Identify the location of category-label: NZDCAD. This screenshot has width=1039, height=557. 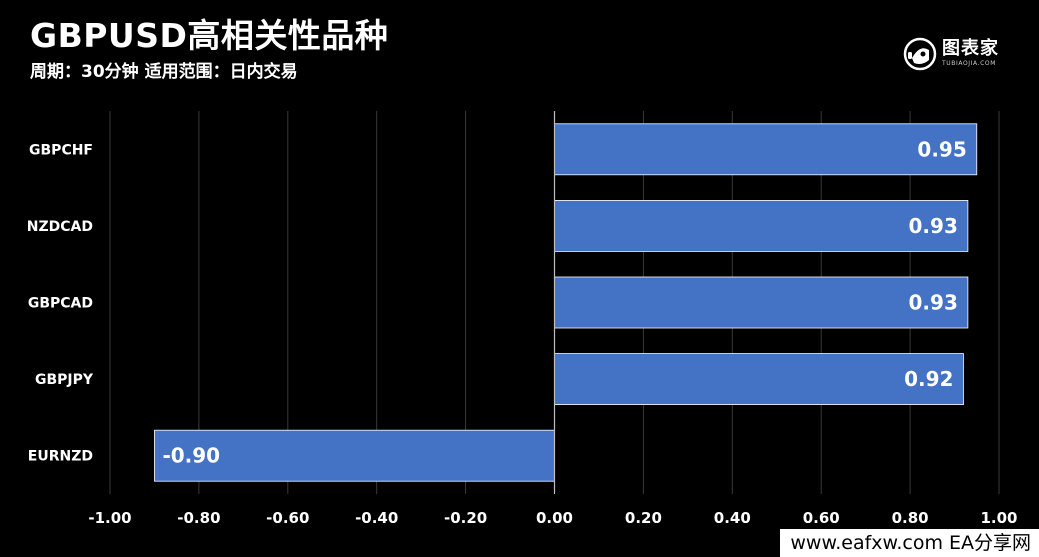
(60, 227).